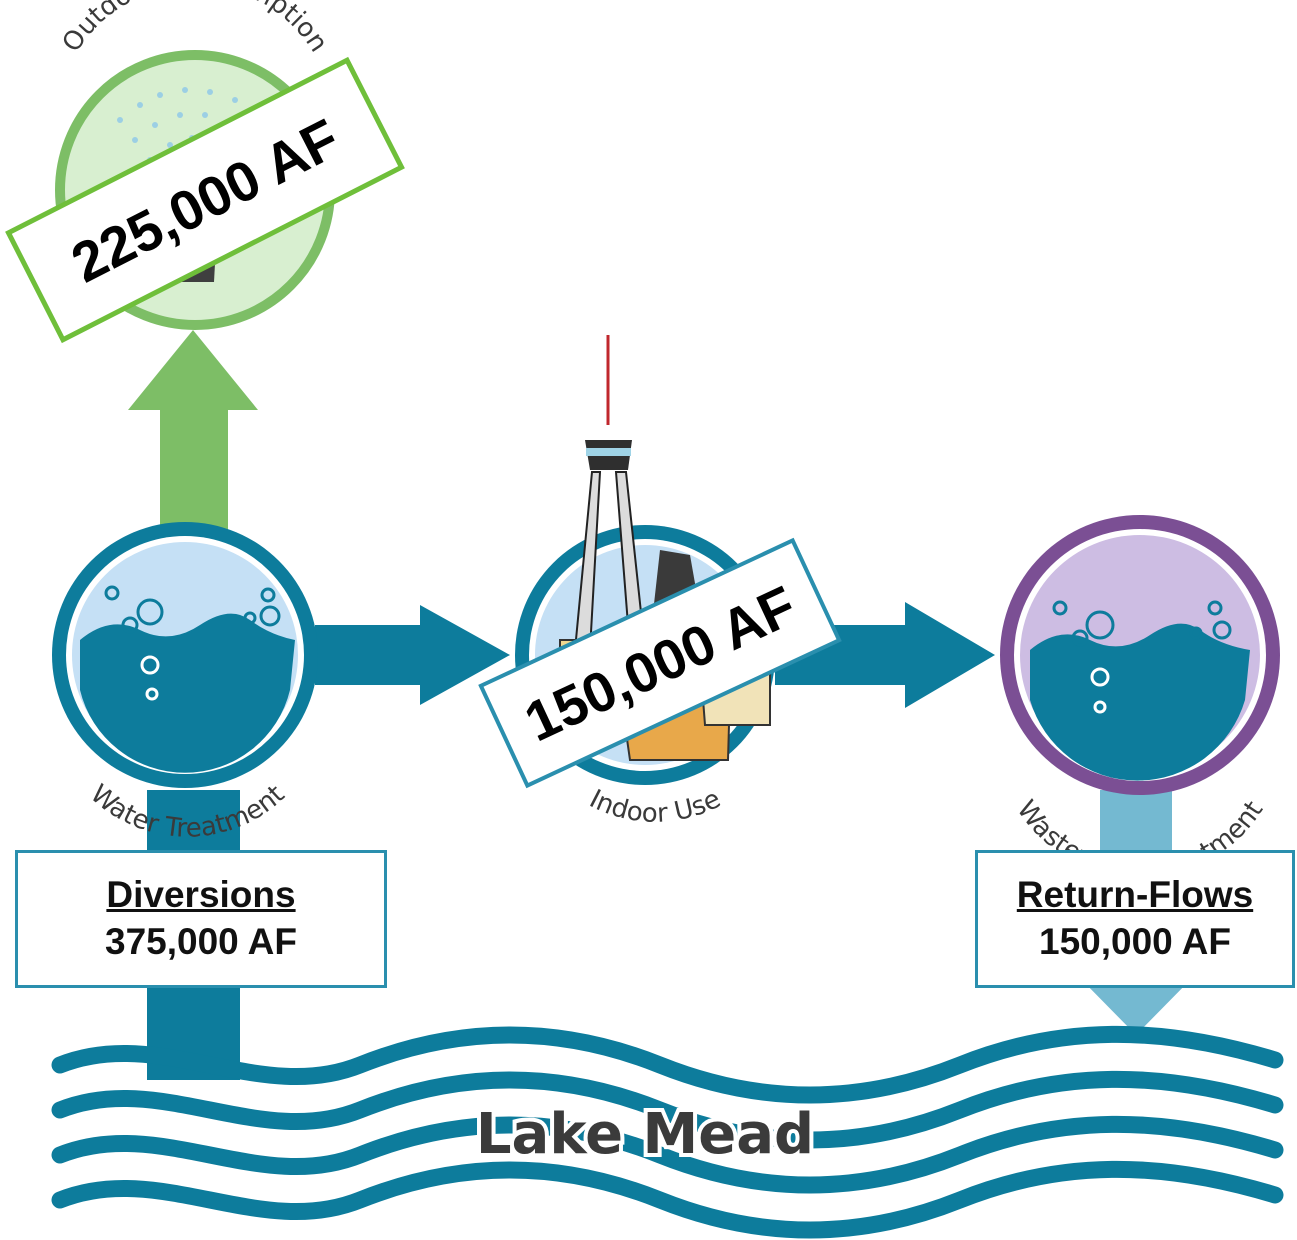 This screenshot has width=1297, height=1240. Describe the element at coordinates (185, 655) in the screenshot. I see `water-treatment-node` at that location.